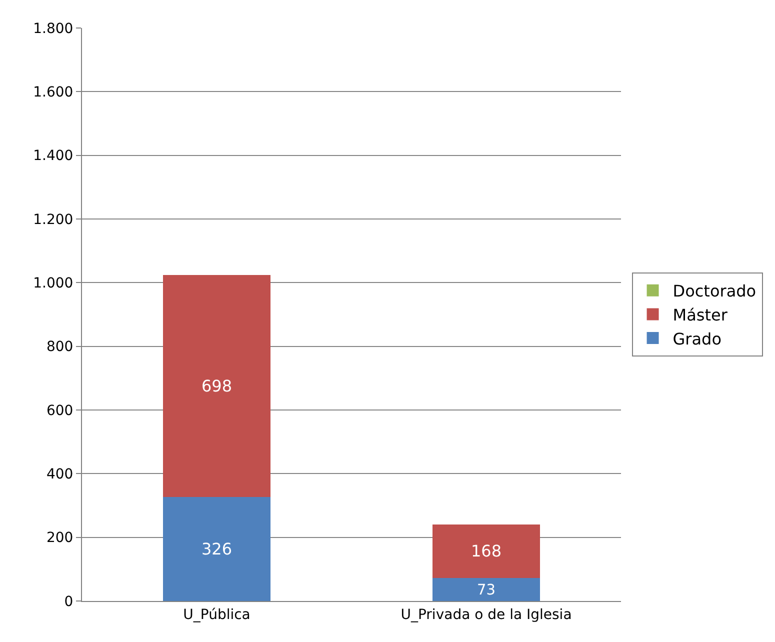 The image size is (775, 642). What do you see at coordinates (53, 220) in the screenshot?
I see `y-tick-label: 1.200` at bounding box center [53, 220].